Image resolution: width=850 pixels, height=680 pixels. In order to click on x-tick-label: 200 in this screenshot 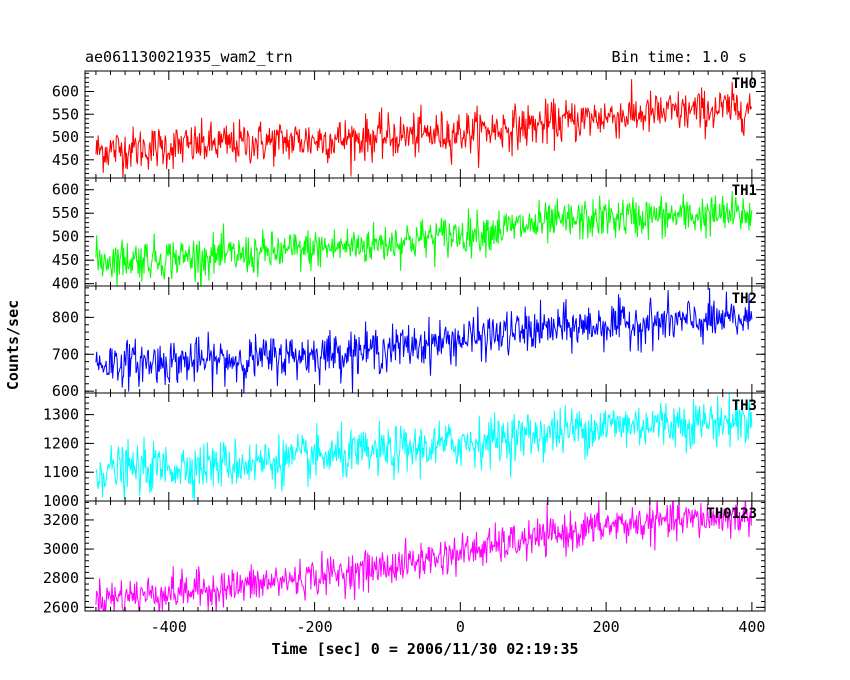, I will do `click(606, 627)`.